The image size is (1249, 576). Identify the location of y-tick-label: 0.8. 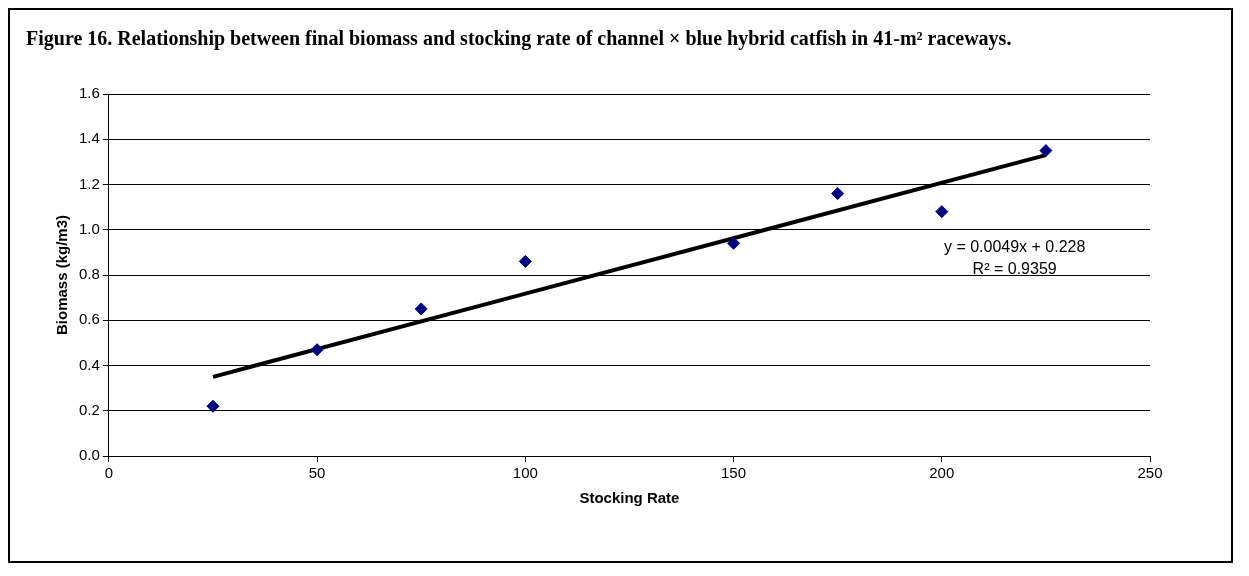
(89, 274).